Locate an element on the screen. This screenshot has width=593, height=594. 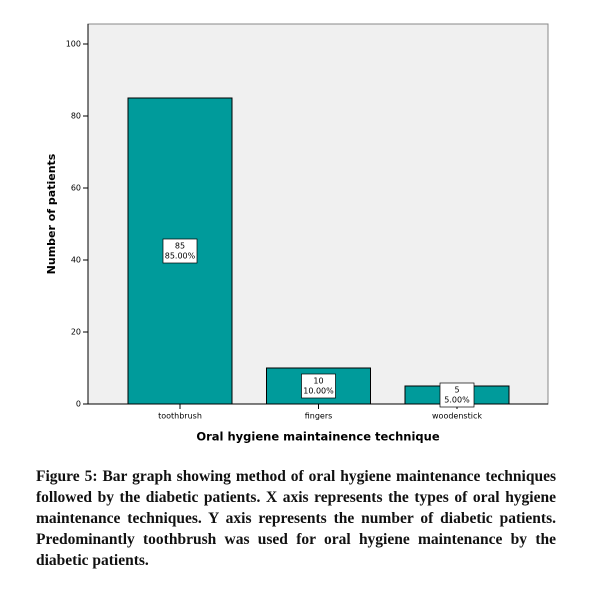
data-label: 85 is located at coordinates (180, 246).